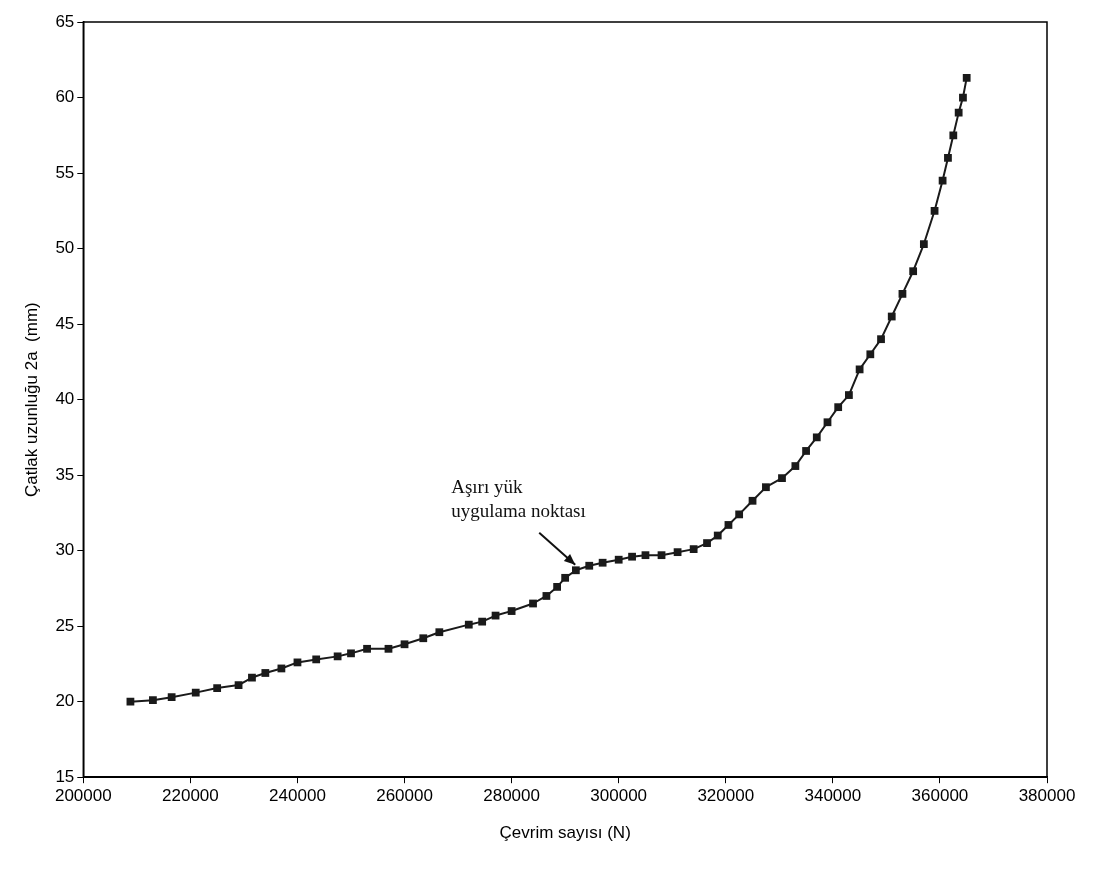  Describe the element at coordinates (619, 796) in the screenshot. I see `x-tick-label: 300000` at that location.